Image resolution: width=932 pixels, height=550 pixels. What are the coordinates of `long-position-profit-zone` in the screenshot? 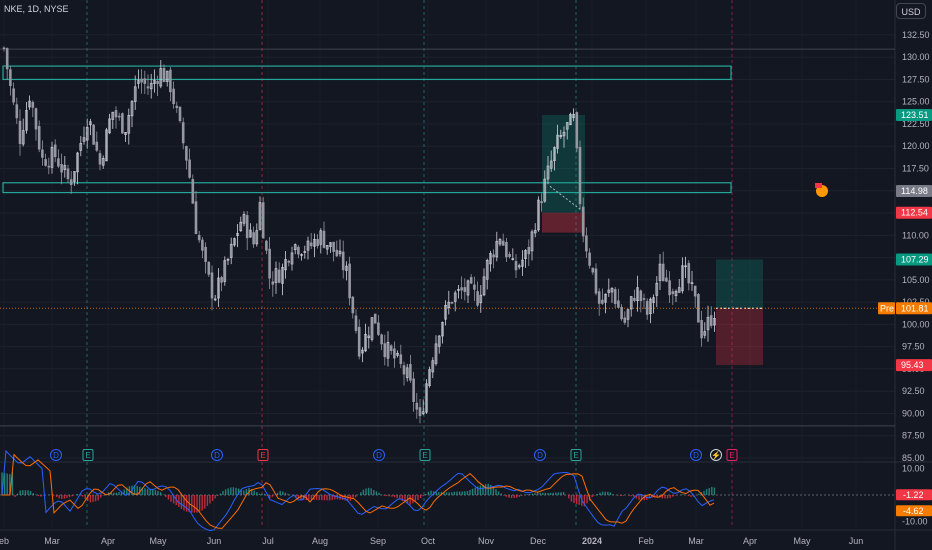 It's located at (563, 163).